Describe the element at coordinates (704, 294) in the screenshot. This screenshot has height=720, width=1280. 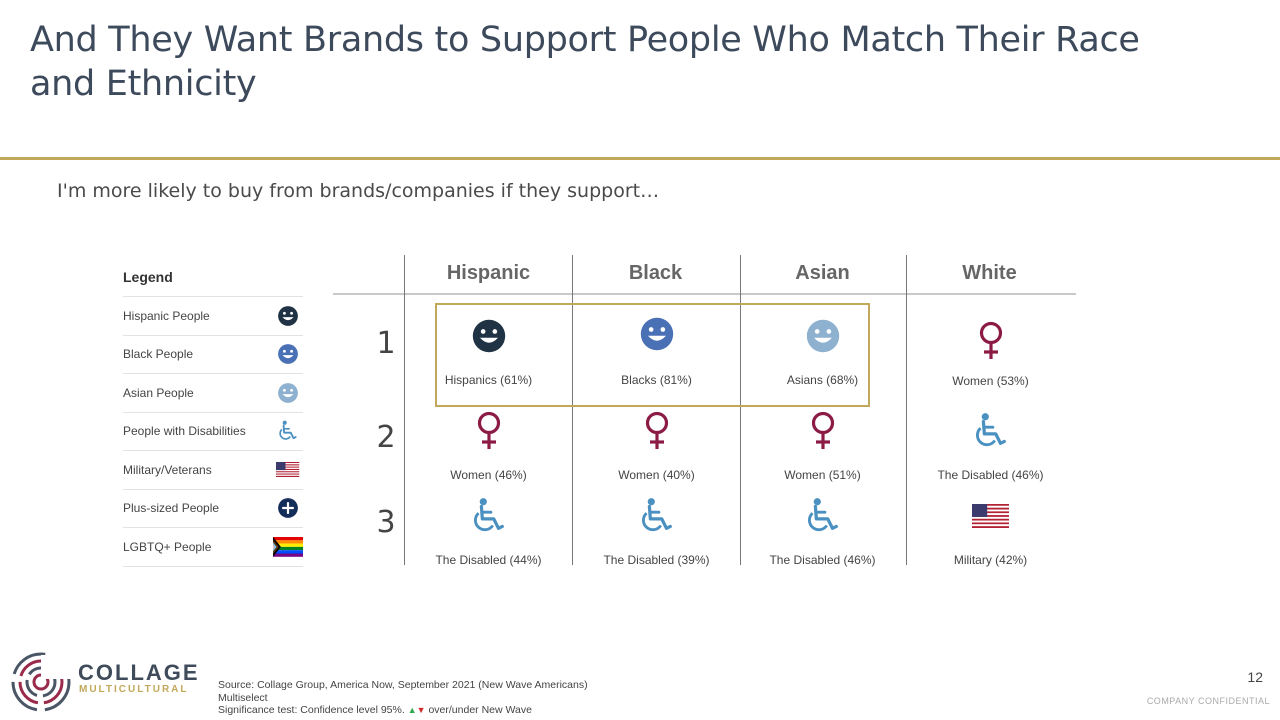
I see `header-divider` at that location.